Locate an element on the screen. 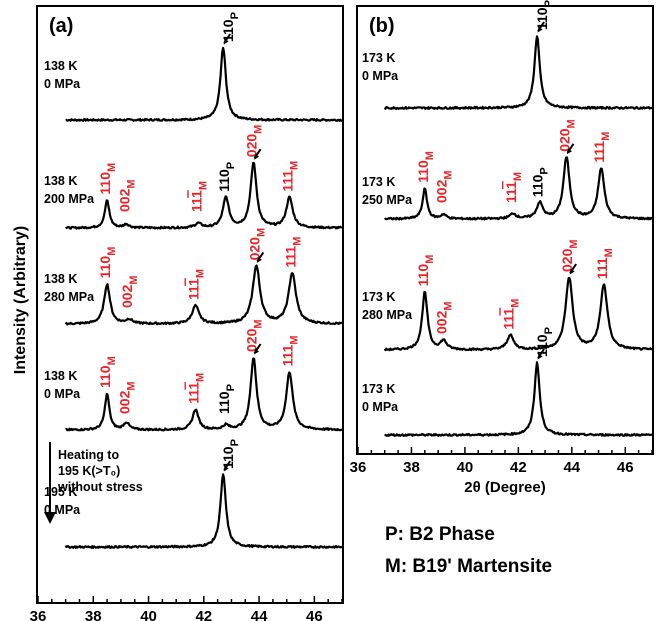 The image size is (661, 621). heating-annotation-line: without stress is located at coordinates (100, 487).